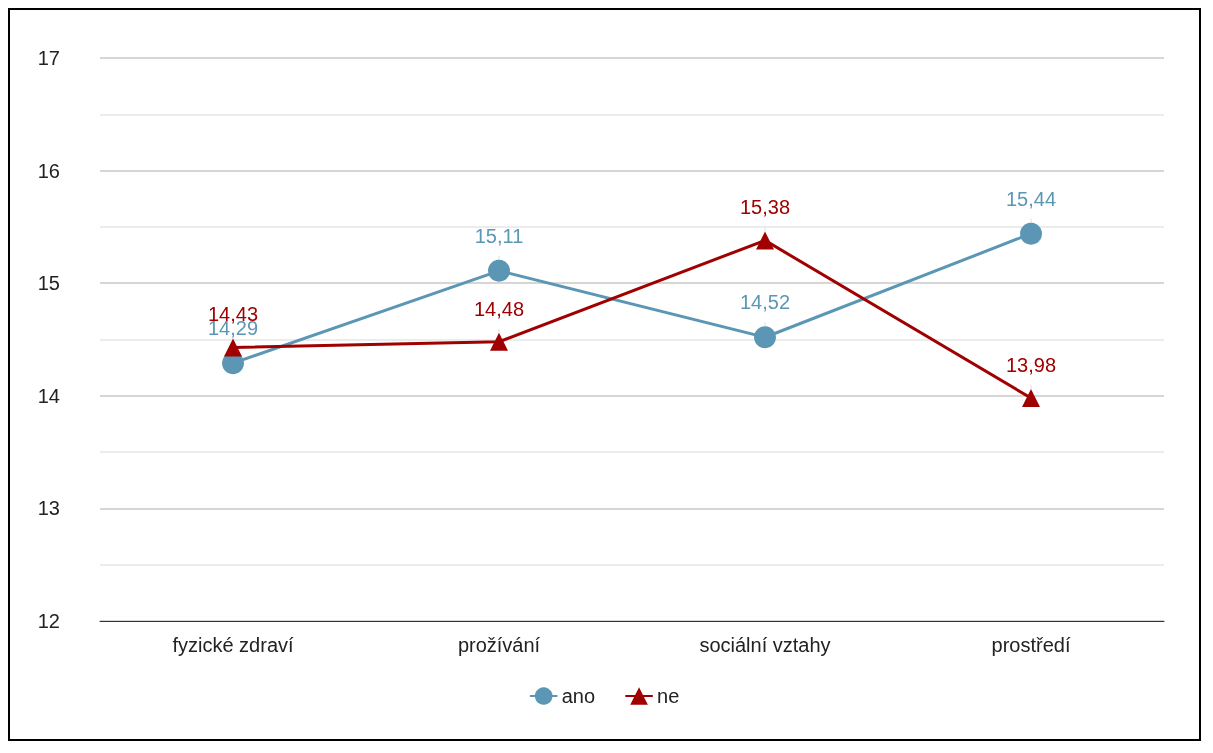 Image resolution: width=1213 pixels, height=753 pixels. Describe the element at coordinates (1031, 198) in the screenshot. I see `data-label: 15,44` at that location.